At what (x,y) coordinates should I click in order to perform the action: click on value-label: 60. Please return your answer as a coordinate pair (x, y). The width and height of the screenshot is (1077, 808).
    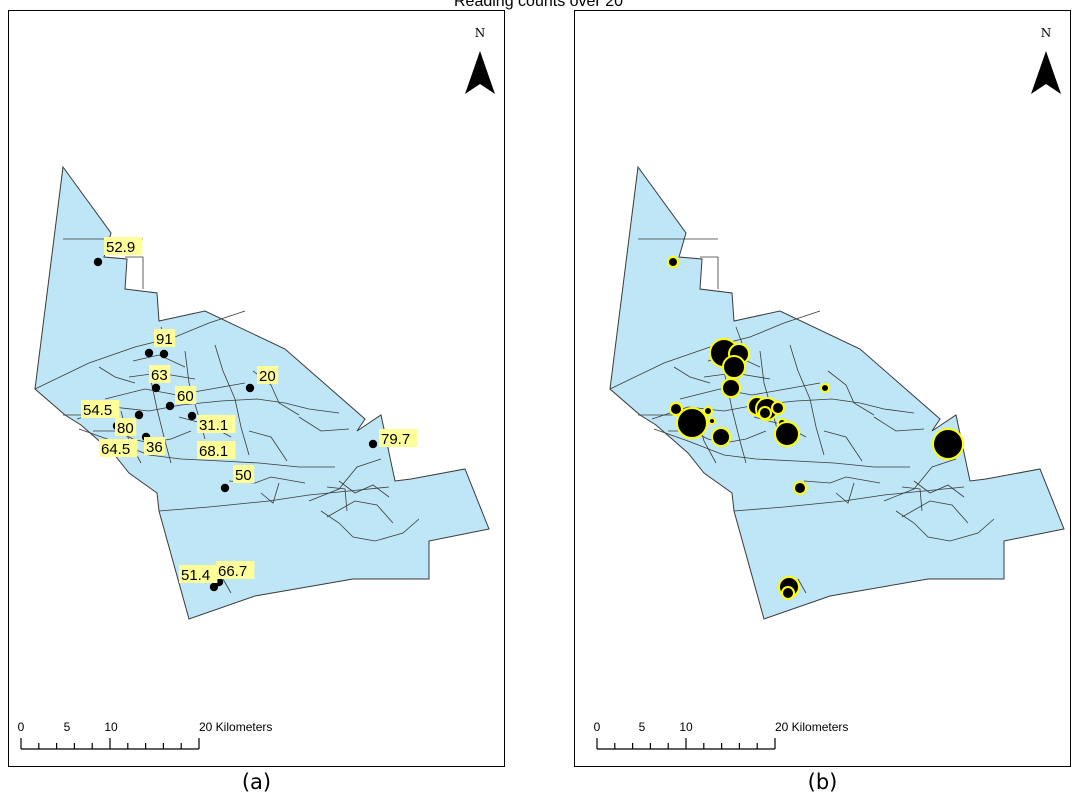
    Looking at the image, I should click on (185, 396).